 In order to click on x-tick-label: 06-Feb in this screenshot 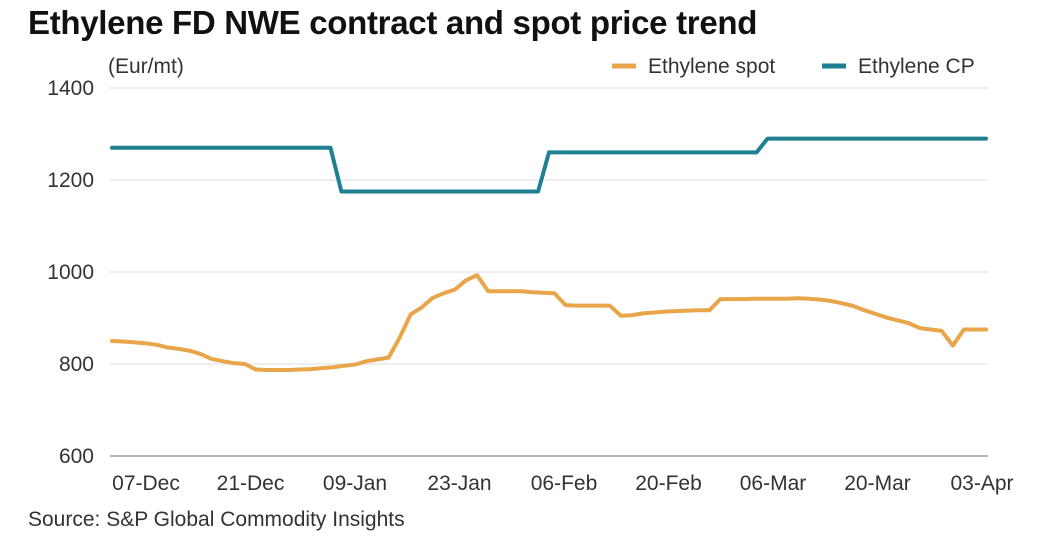, I will do `click(564, 483)`.